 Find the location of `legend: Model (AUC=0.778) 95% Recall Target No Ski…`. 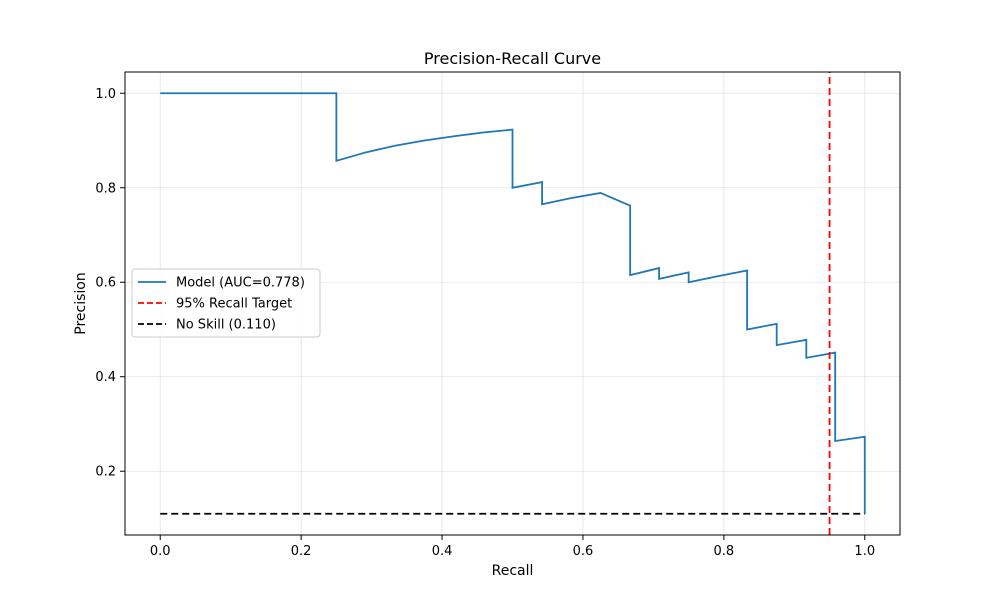

legend: Model (AUC=0.778) 95% Recall Target No Ski… is located at coordinates (226, 303).